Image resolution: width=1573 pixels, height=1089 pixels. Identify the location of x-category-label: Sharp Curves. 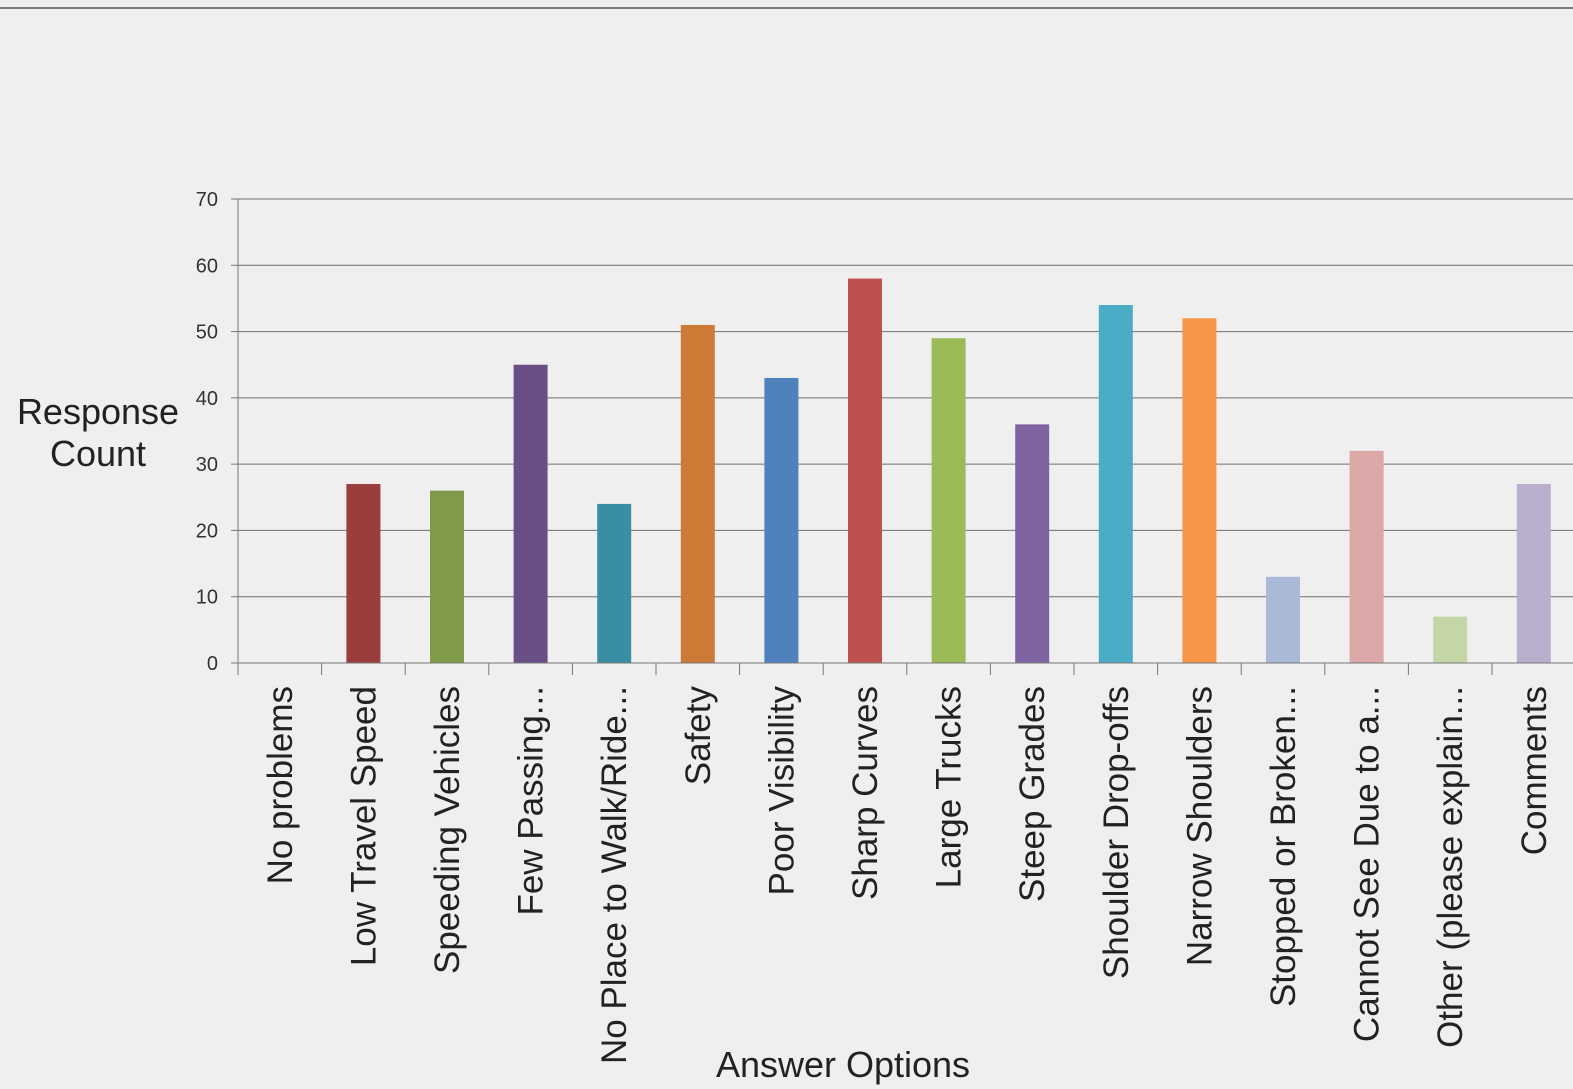
(865, 793).